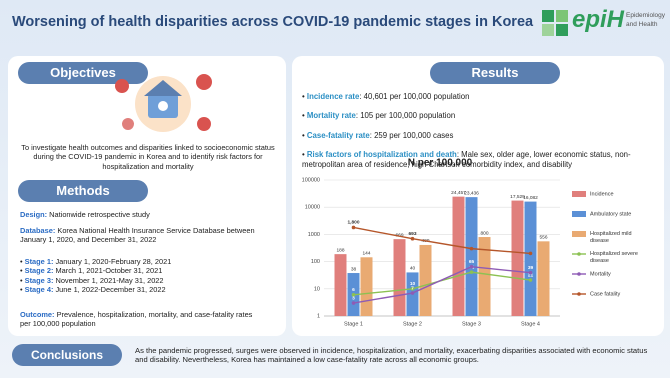 Image resolution: width=670 pixels, height=378 pixels. Describe the element at coordinates (517, 197) in the screenshot. I see `data-label: 17,529` at that location.